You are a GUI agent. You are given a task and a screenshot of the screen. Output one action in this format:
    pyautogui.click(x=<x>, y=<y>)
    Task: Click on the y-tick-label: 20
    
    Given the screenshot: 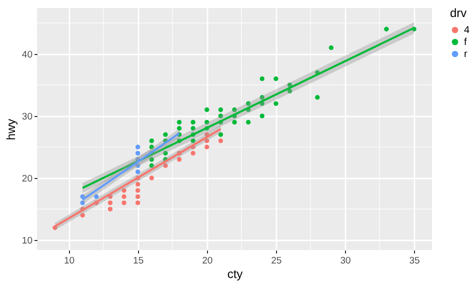 What is the action you would take?
    pyautogui.click(x=27, y=179)
    